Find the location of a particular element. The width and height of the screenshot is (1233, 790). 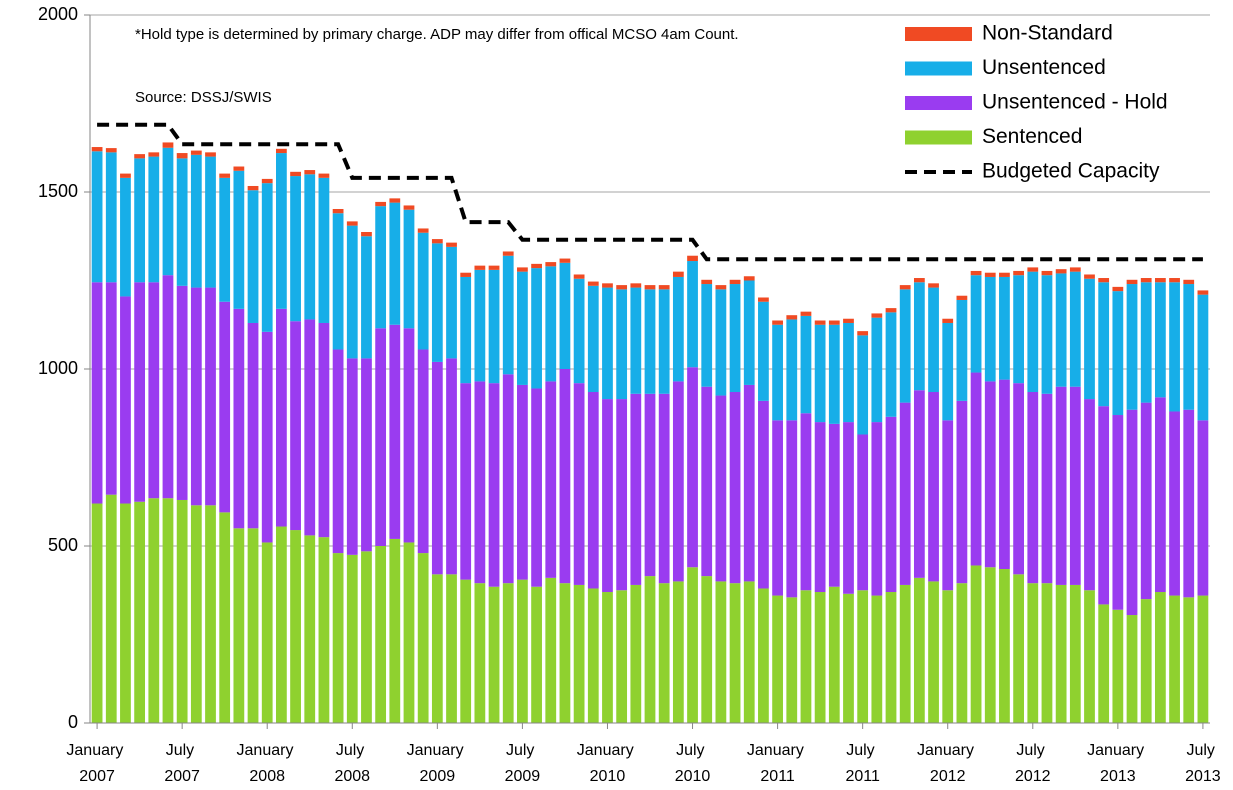

legend-label: Sentenced is located at coordinates (1032, 136).